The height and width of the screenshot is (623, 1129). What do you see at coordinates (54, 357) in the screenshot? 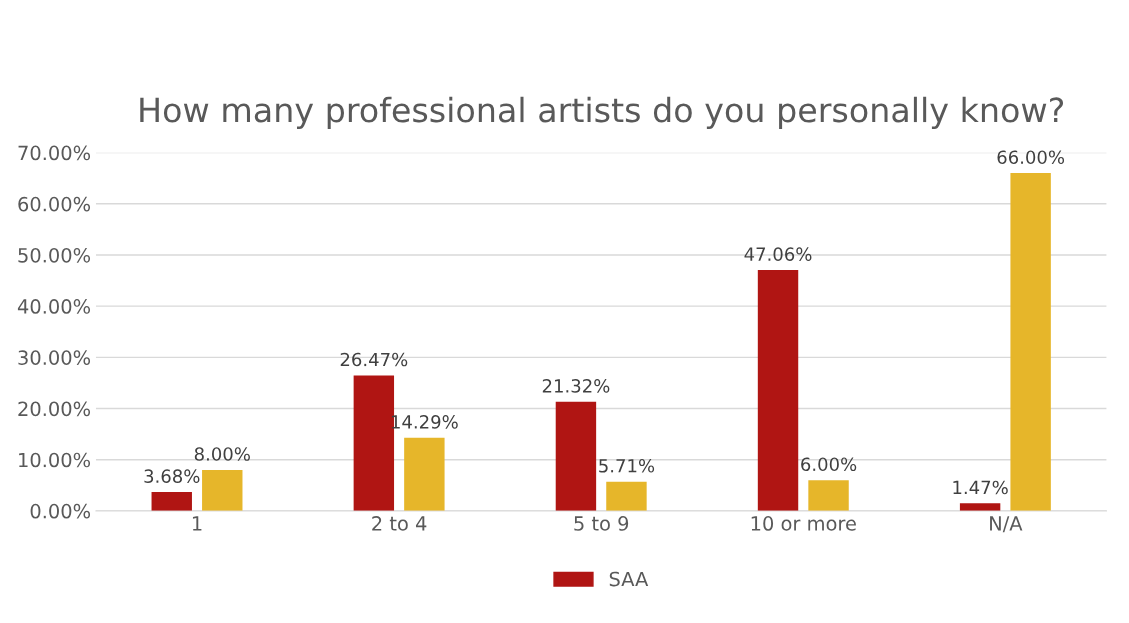
I see `y-tick-label: 30.00%` at bounding box center [54, 357].